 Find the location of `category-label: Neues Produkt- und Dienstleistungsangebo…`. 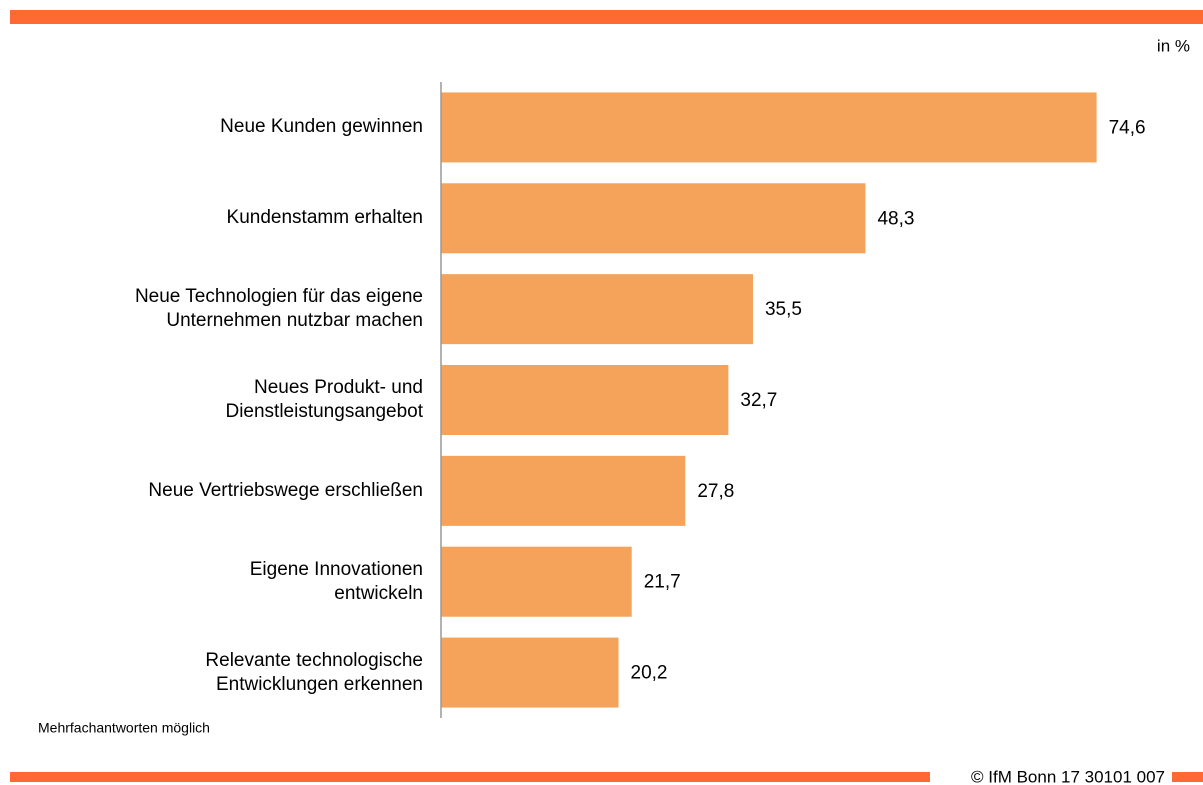

category-label: Neues Produkt- und Dienstleistungsangebo… is located at coordinates (324, 399).